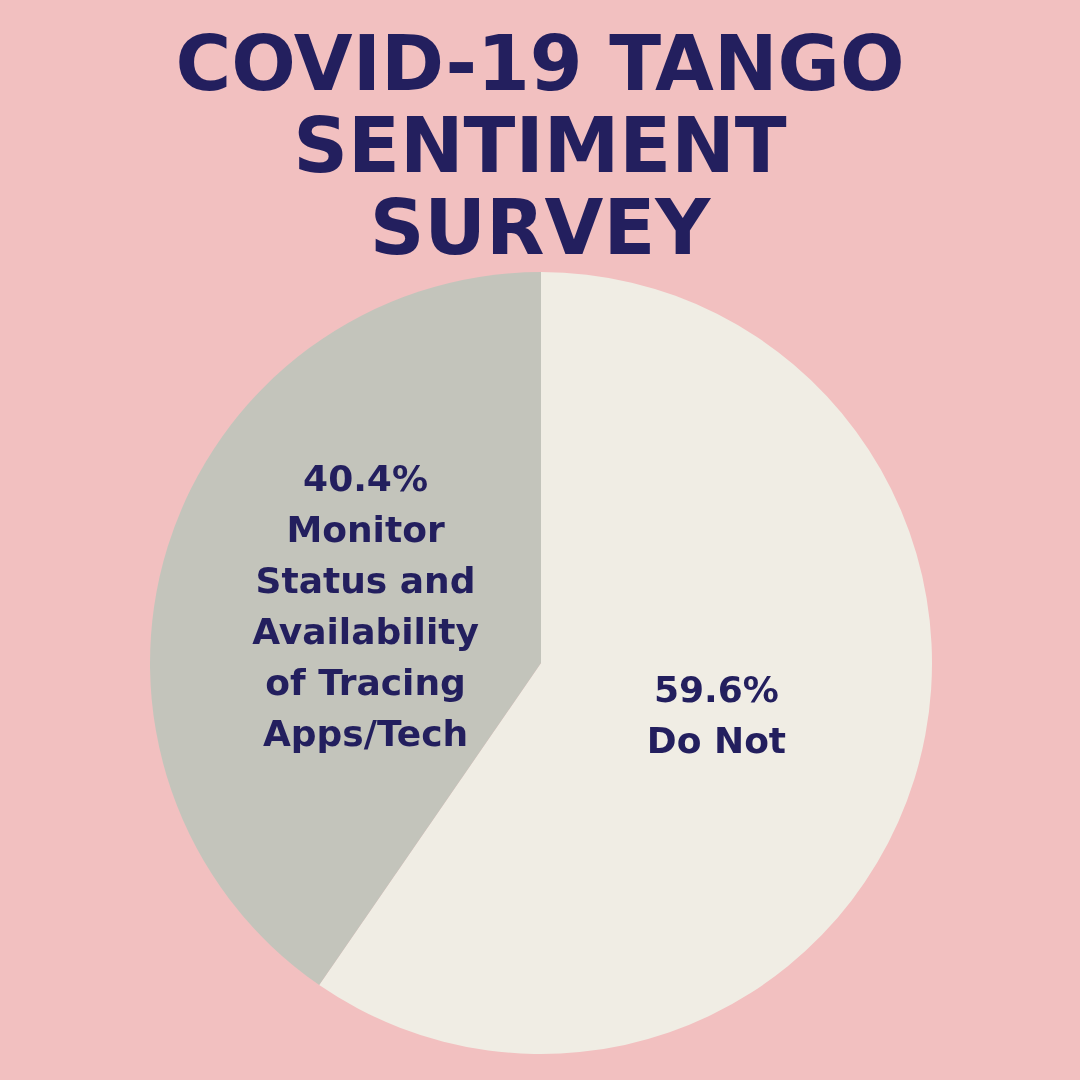 The width and height of the screenshot is (1080, 1080). I want to click on slice-label: Do Not, so click(716, 741).